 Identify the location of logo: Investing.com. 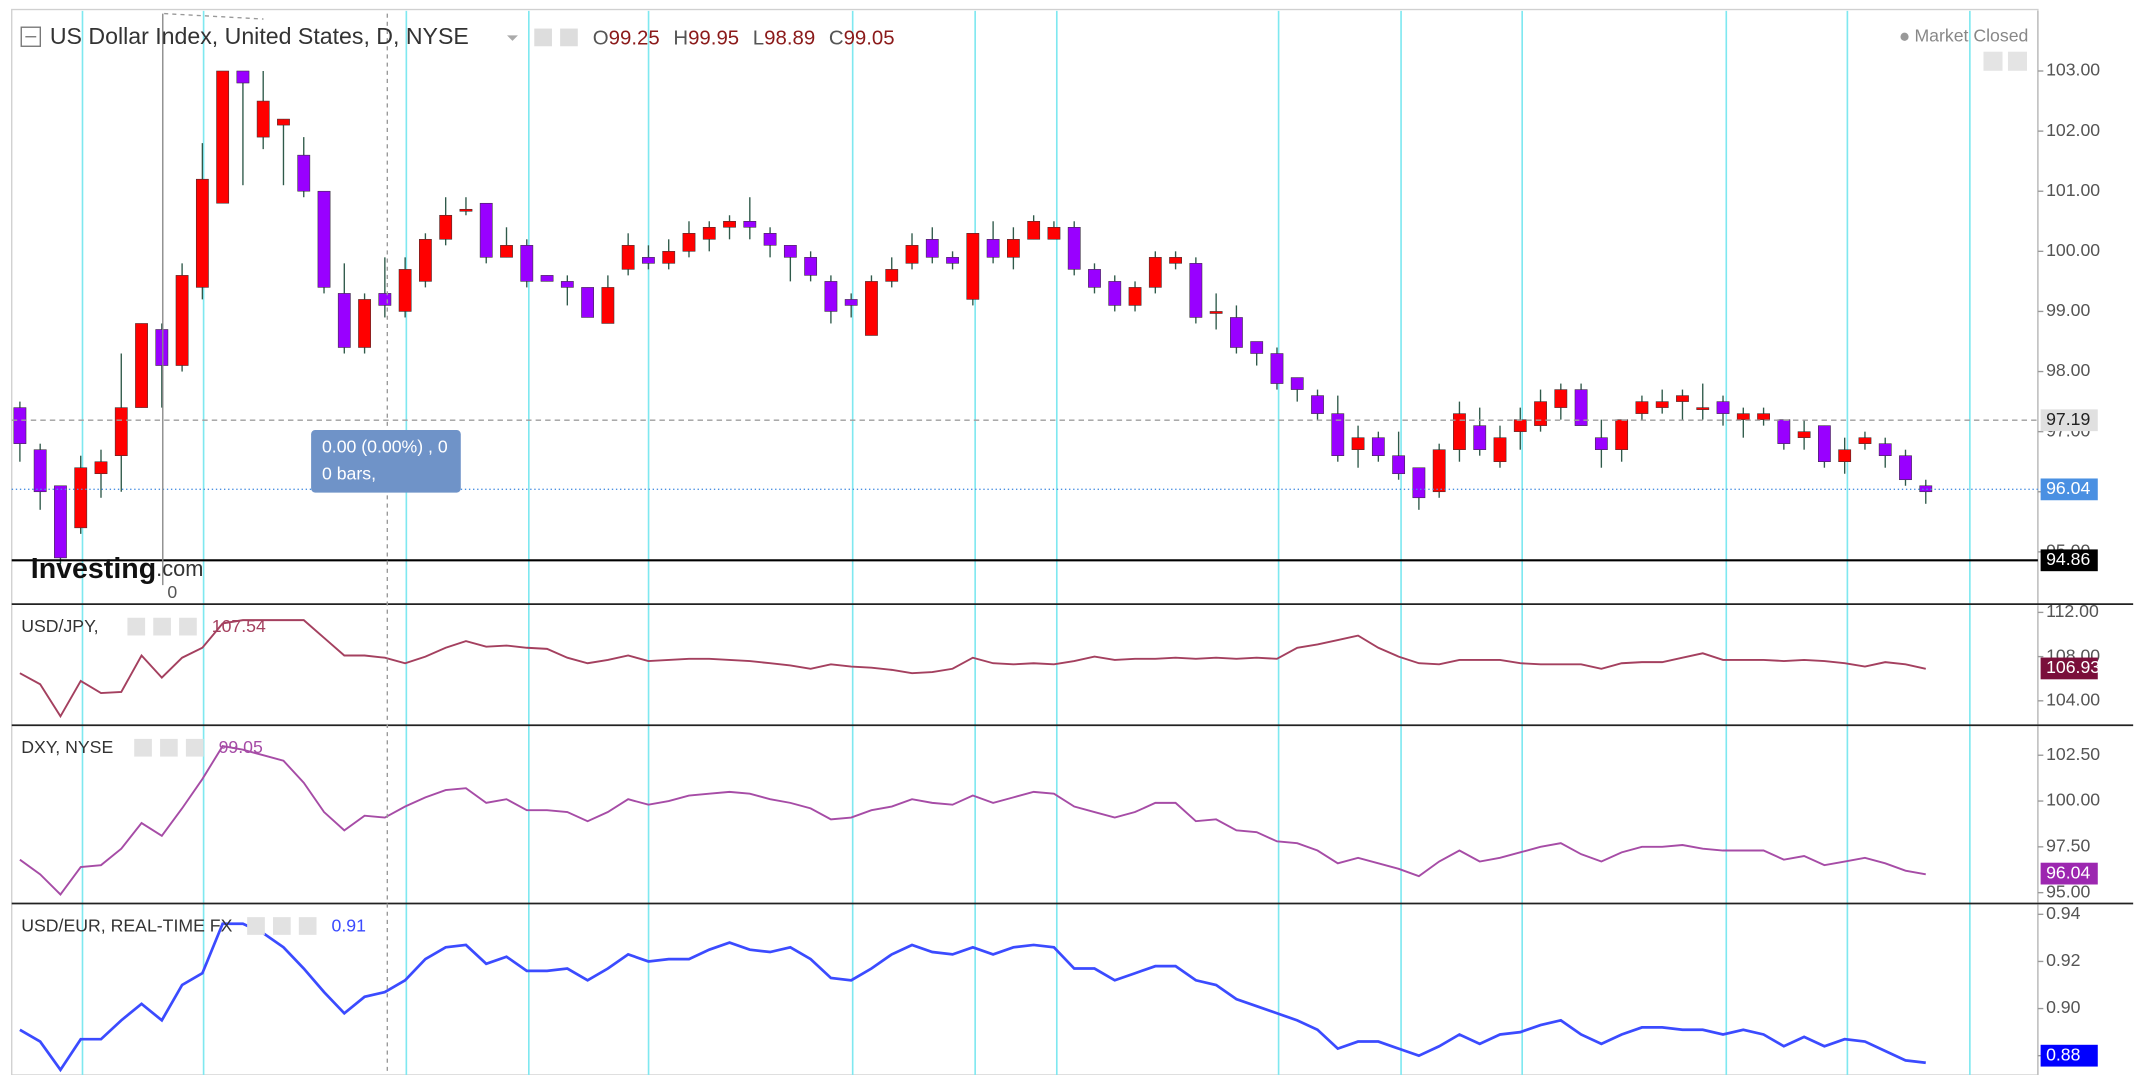
(117, 569).